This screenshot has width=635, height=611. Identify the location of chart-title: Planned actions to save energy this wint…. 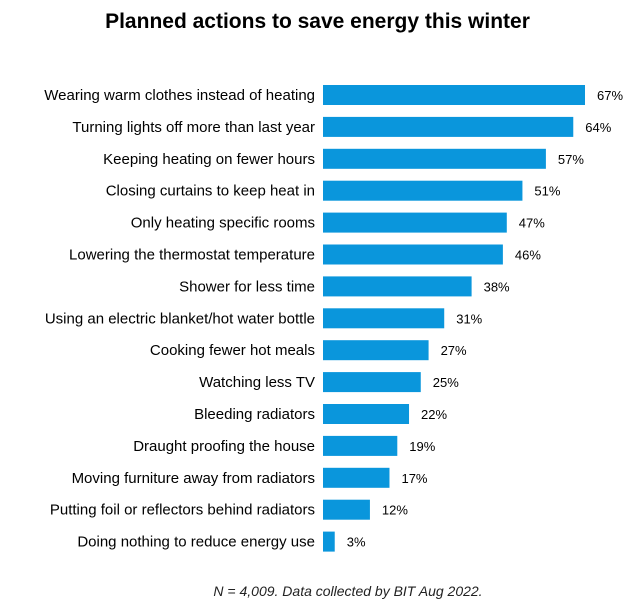
(317, 21).